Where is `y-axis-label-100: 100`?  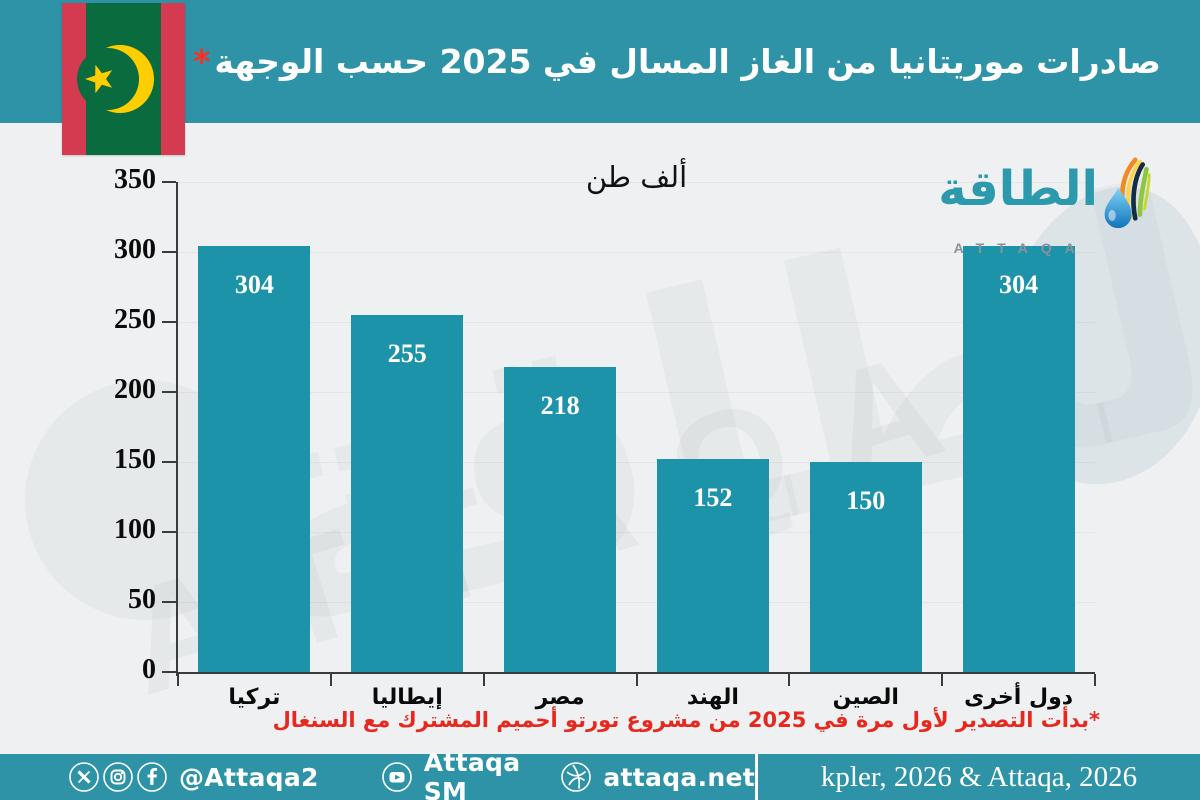
y-axis-label-100: 100 is located at coordinates (135, 529).